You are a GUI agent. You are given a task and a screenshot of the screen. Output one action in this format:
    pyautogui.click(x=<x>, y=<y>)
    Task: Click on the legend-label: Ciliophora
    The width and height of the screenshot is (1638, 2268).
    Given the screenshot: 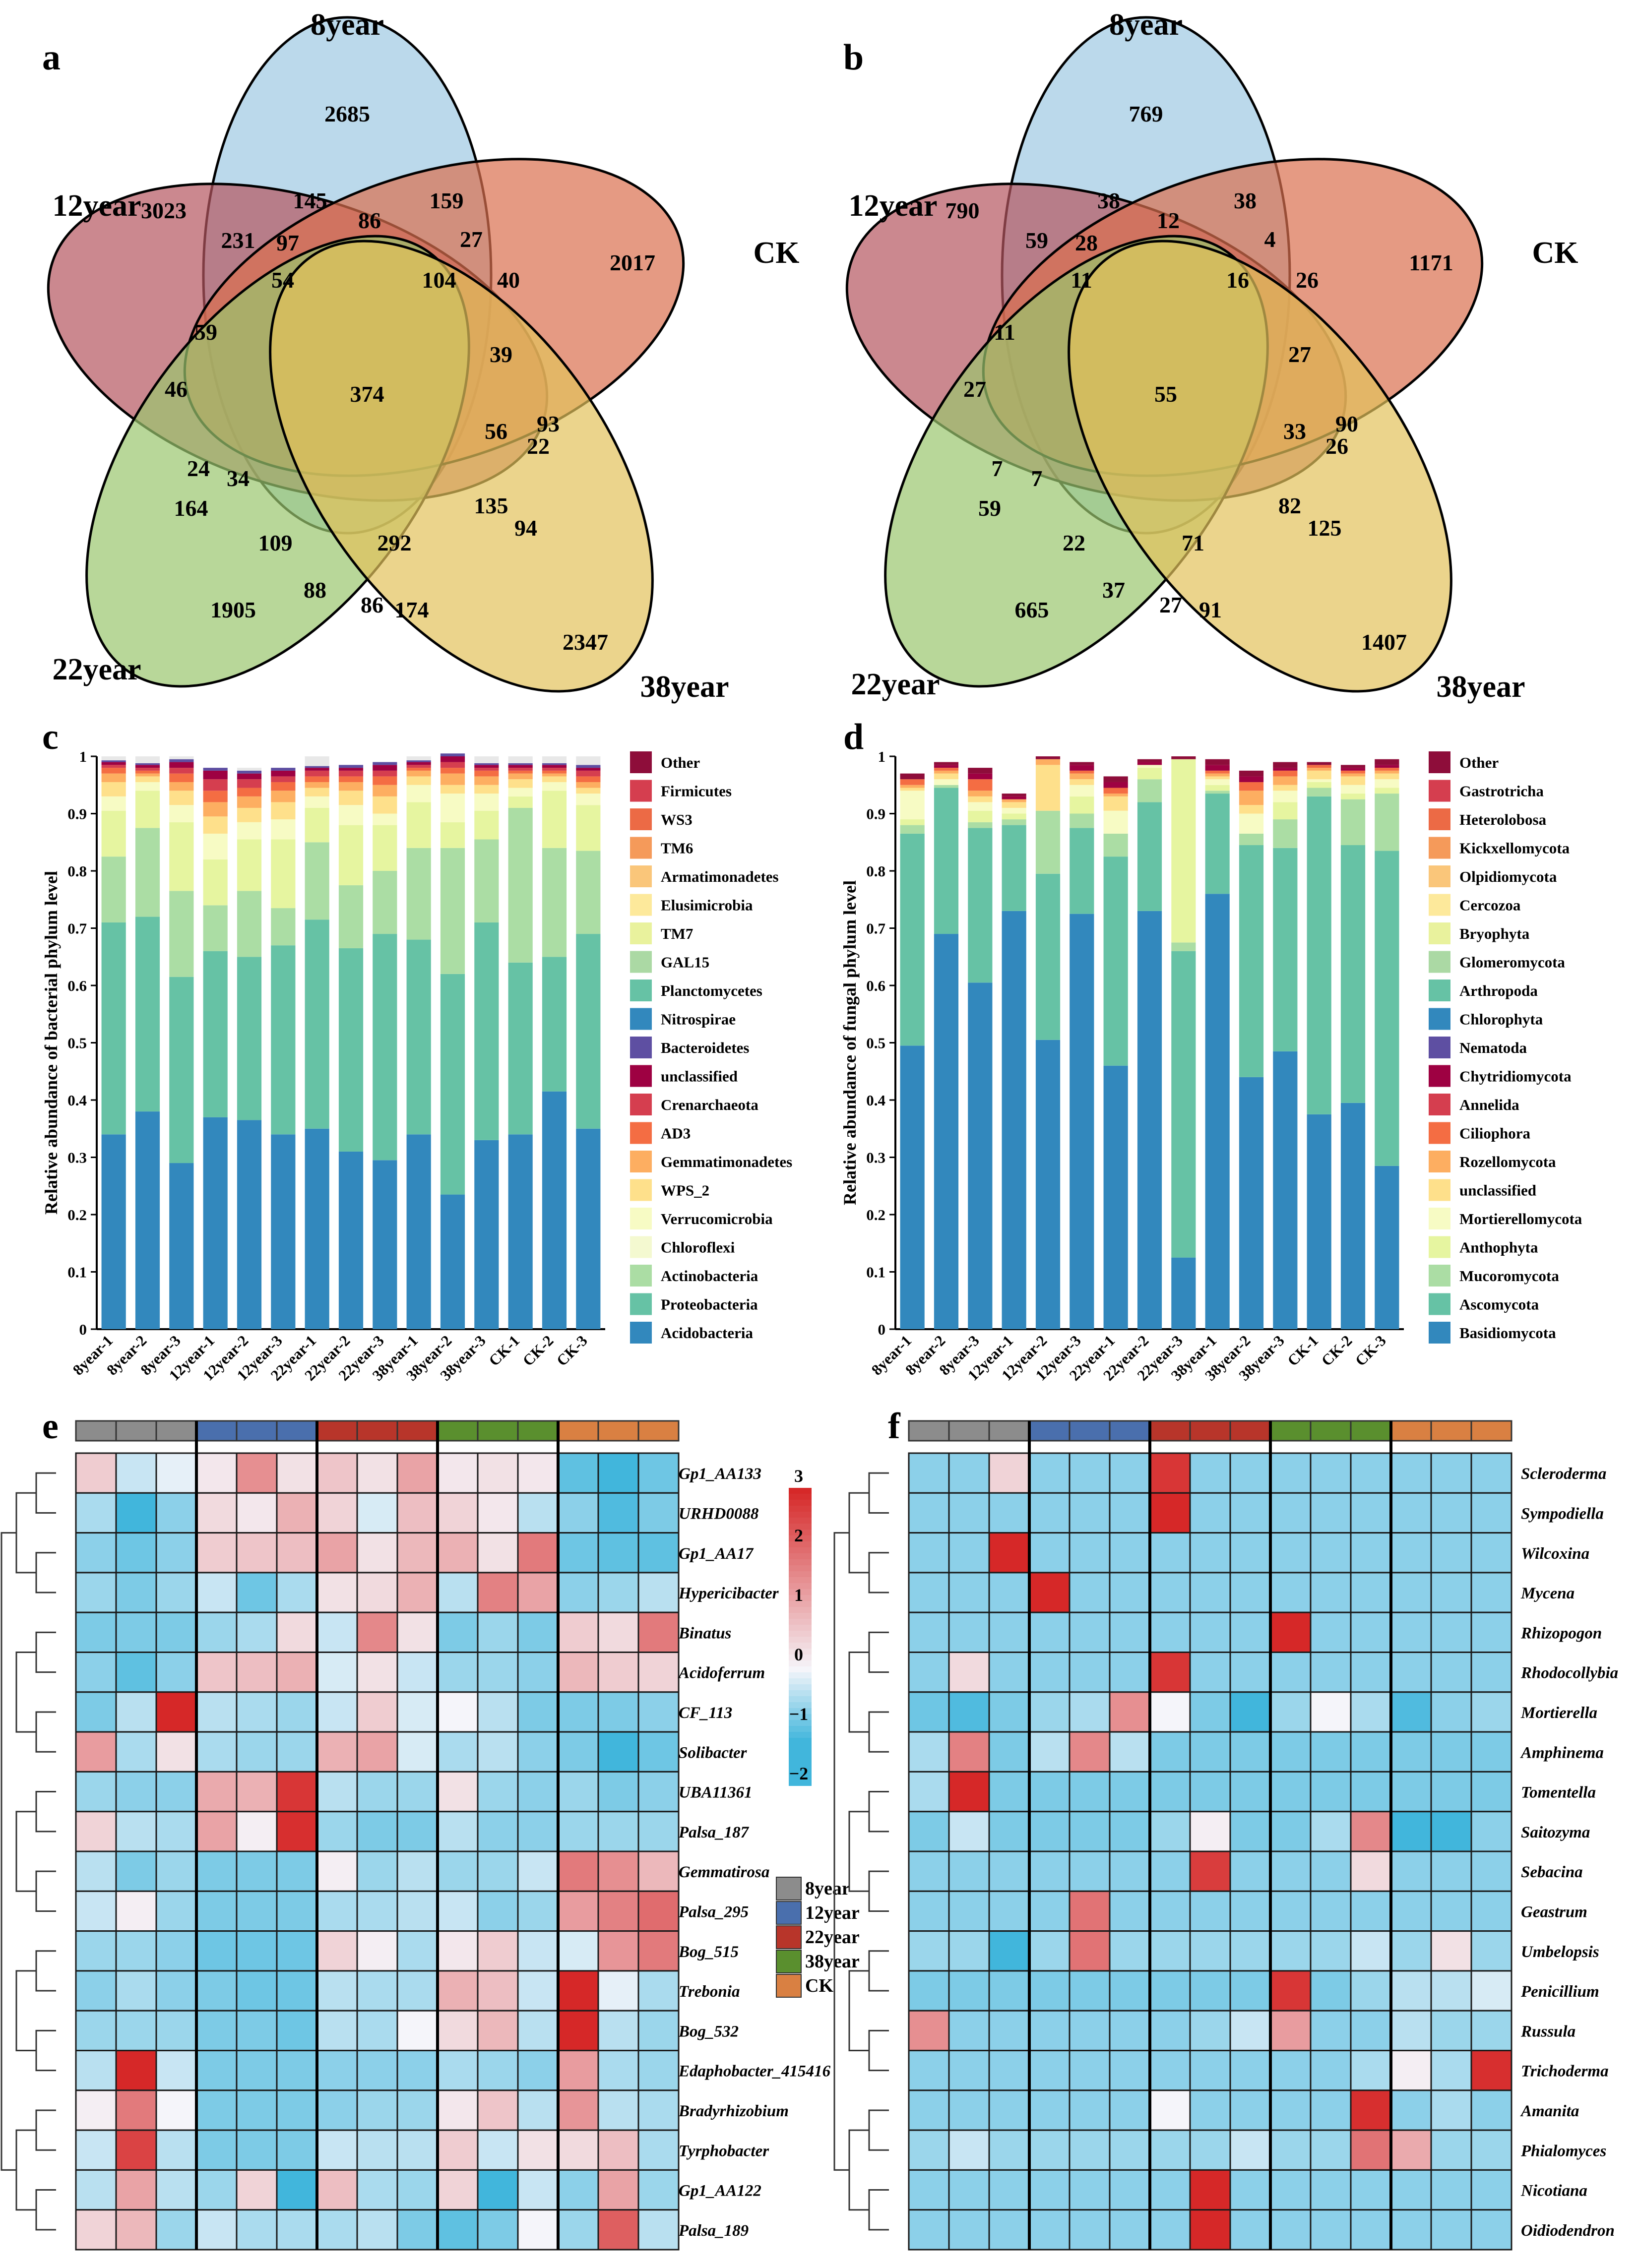 What is the action you would take?
    pyautogui.click(x=1494, y=1133)
    